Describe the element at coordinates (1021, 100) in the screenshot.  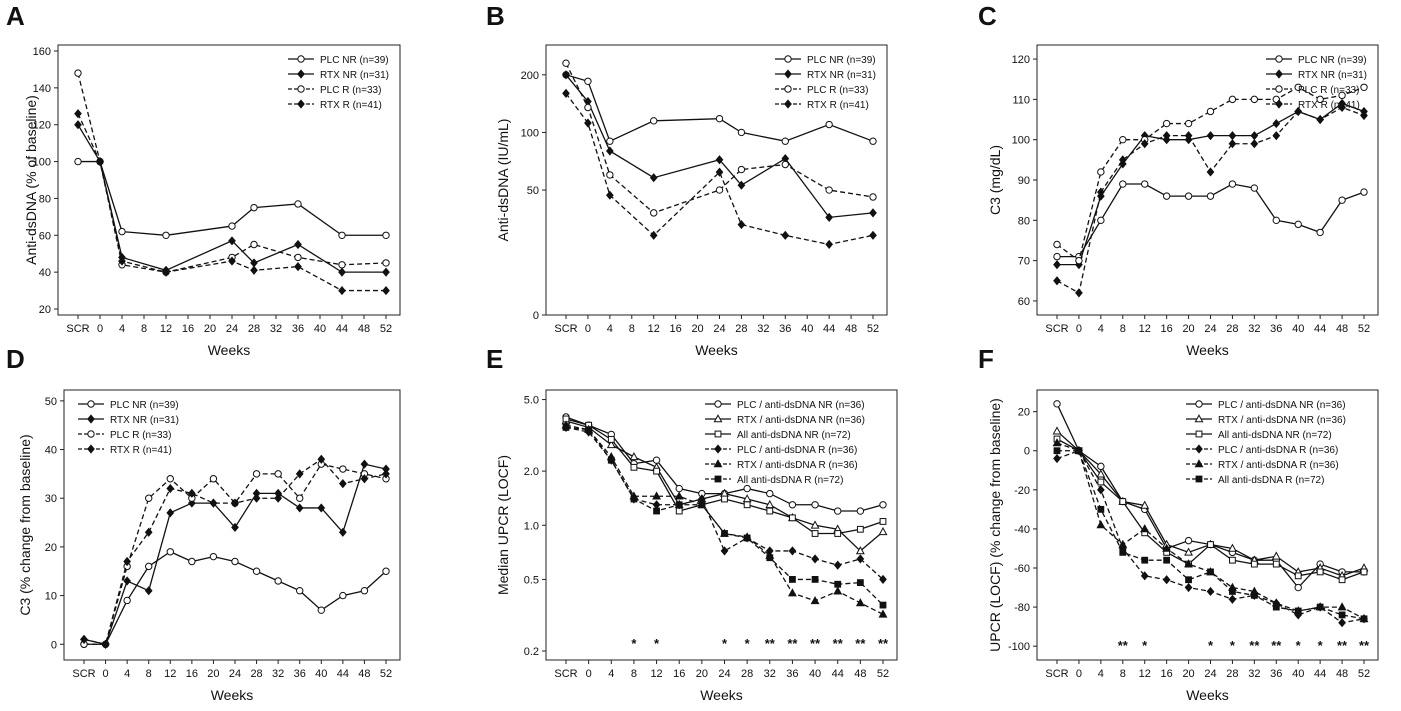
I see `y-tick-label: 110` at that location.